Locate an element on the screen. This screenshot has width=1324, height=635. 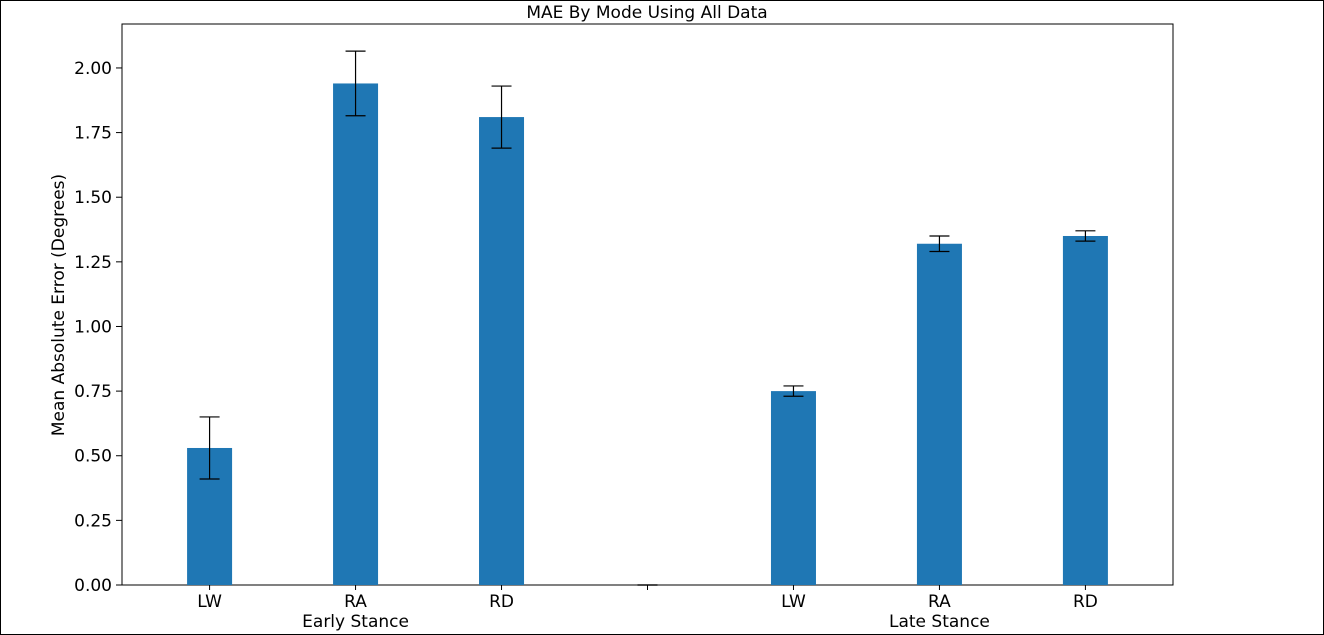
y-axis-label: Mean Absolute Error (Degrees) is located at coordinates (59, 305).